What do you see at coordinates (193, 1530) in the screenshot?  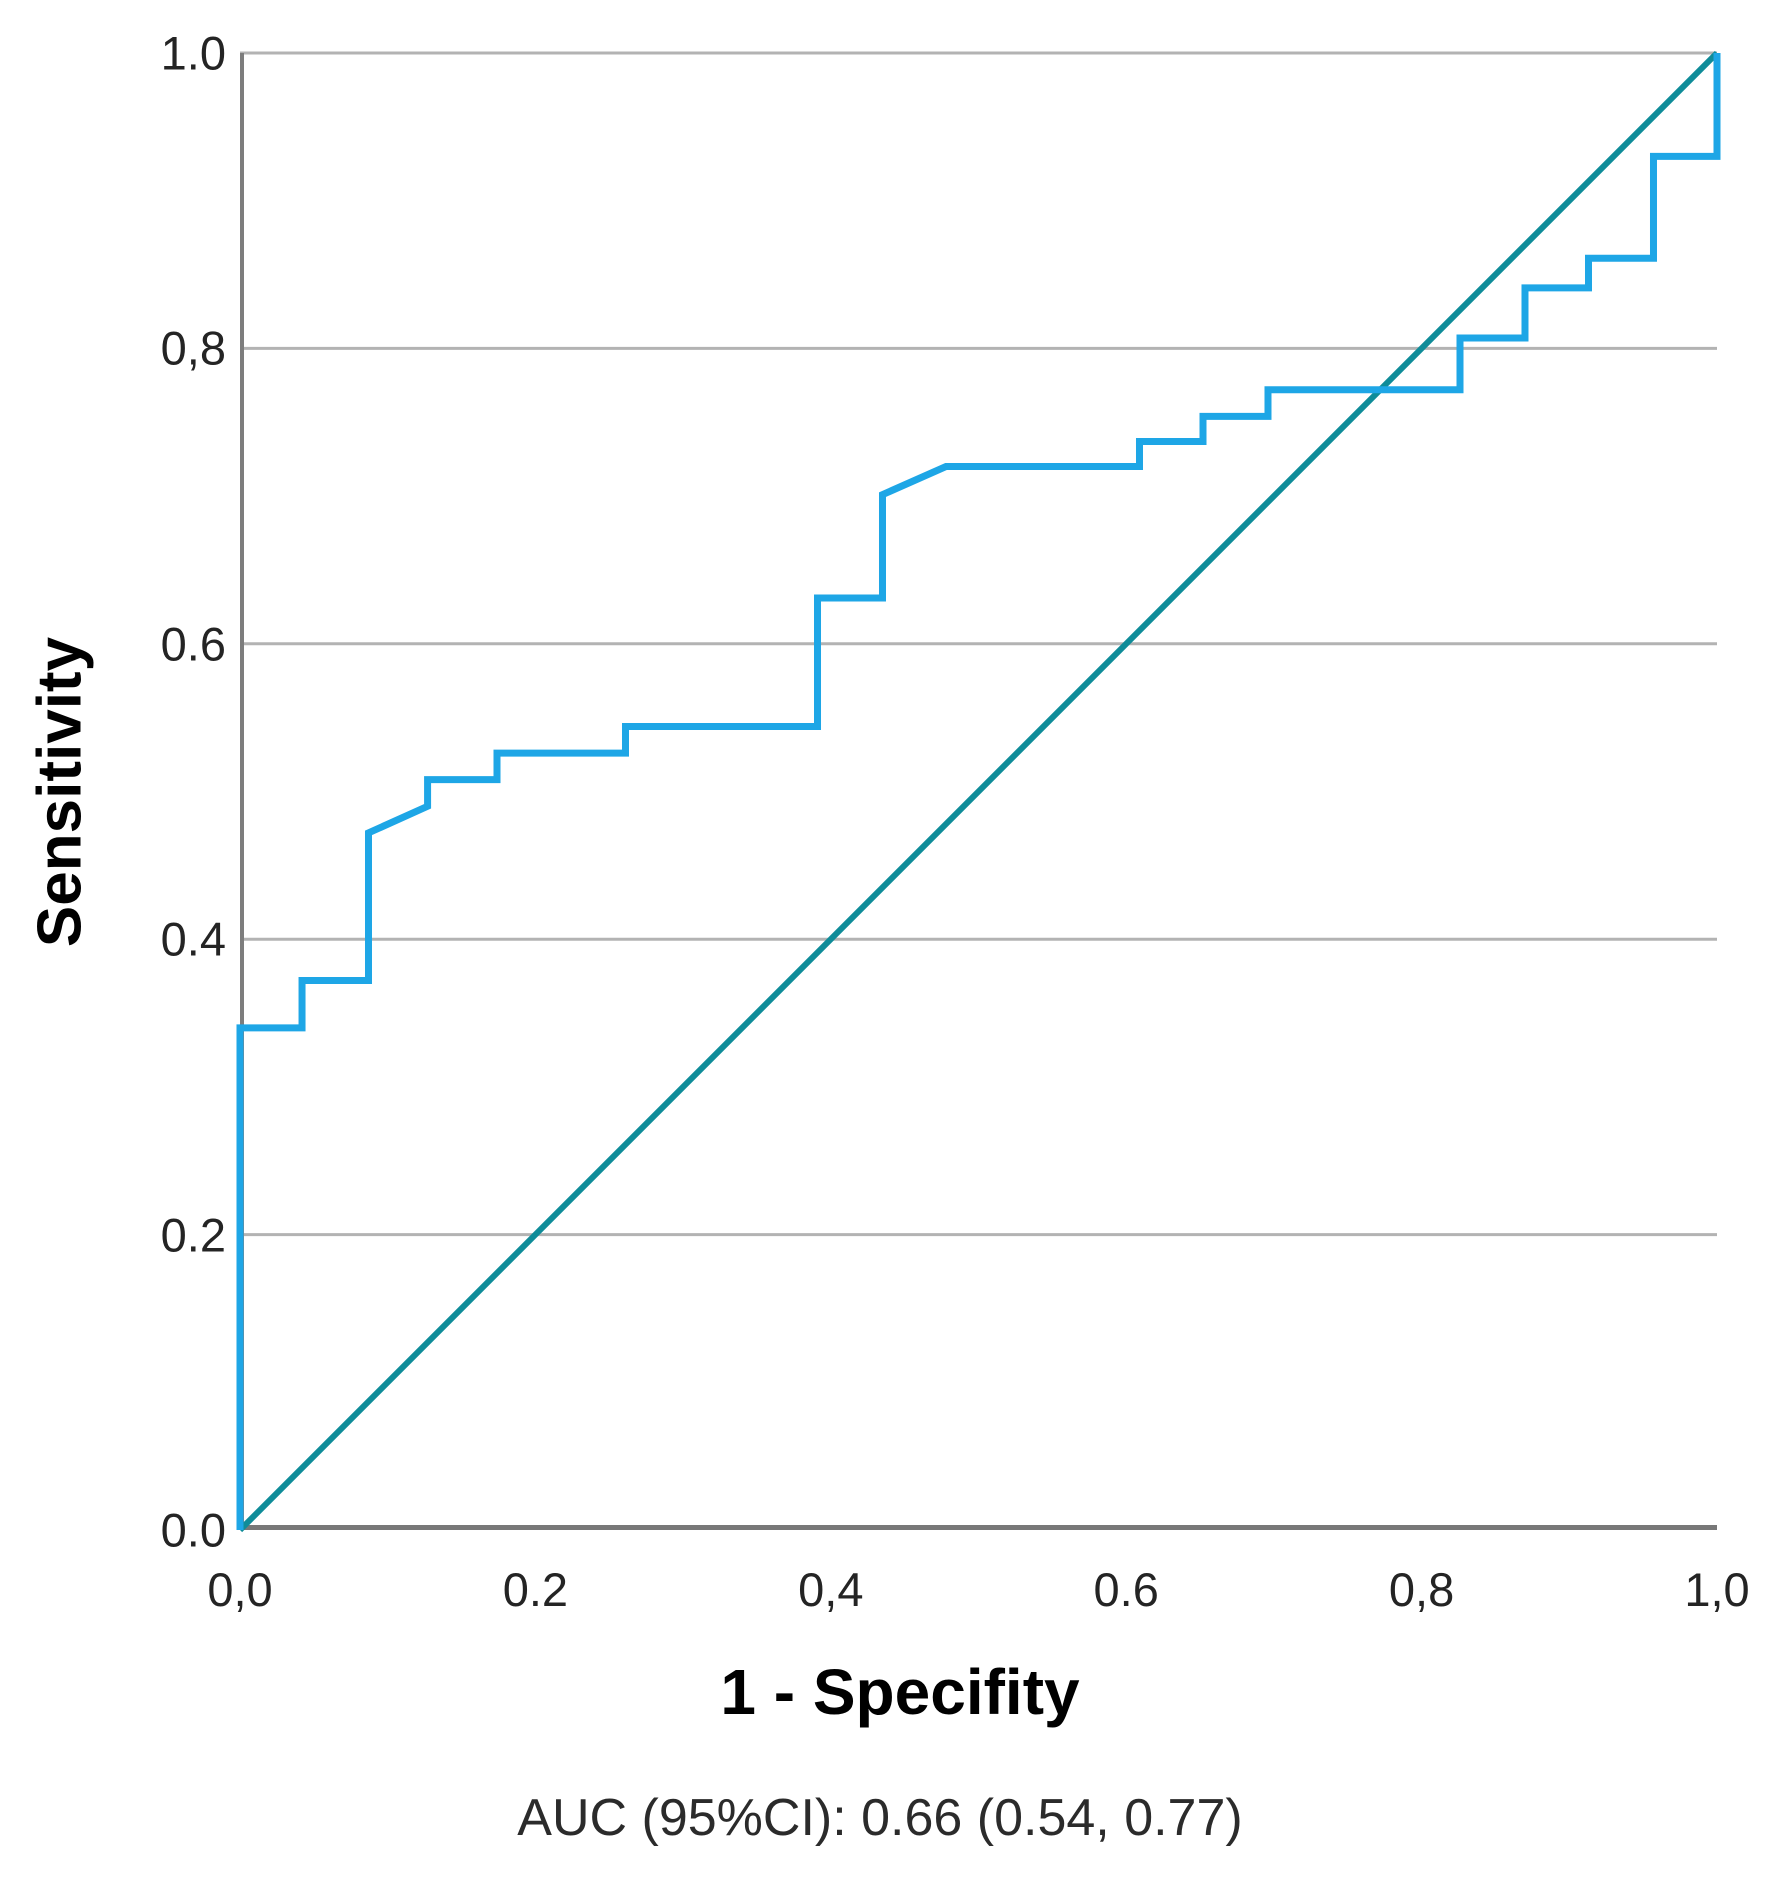 I see `y-tick-label: 0.0` at bounding box center [193, 1530].